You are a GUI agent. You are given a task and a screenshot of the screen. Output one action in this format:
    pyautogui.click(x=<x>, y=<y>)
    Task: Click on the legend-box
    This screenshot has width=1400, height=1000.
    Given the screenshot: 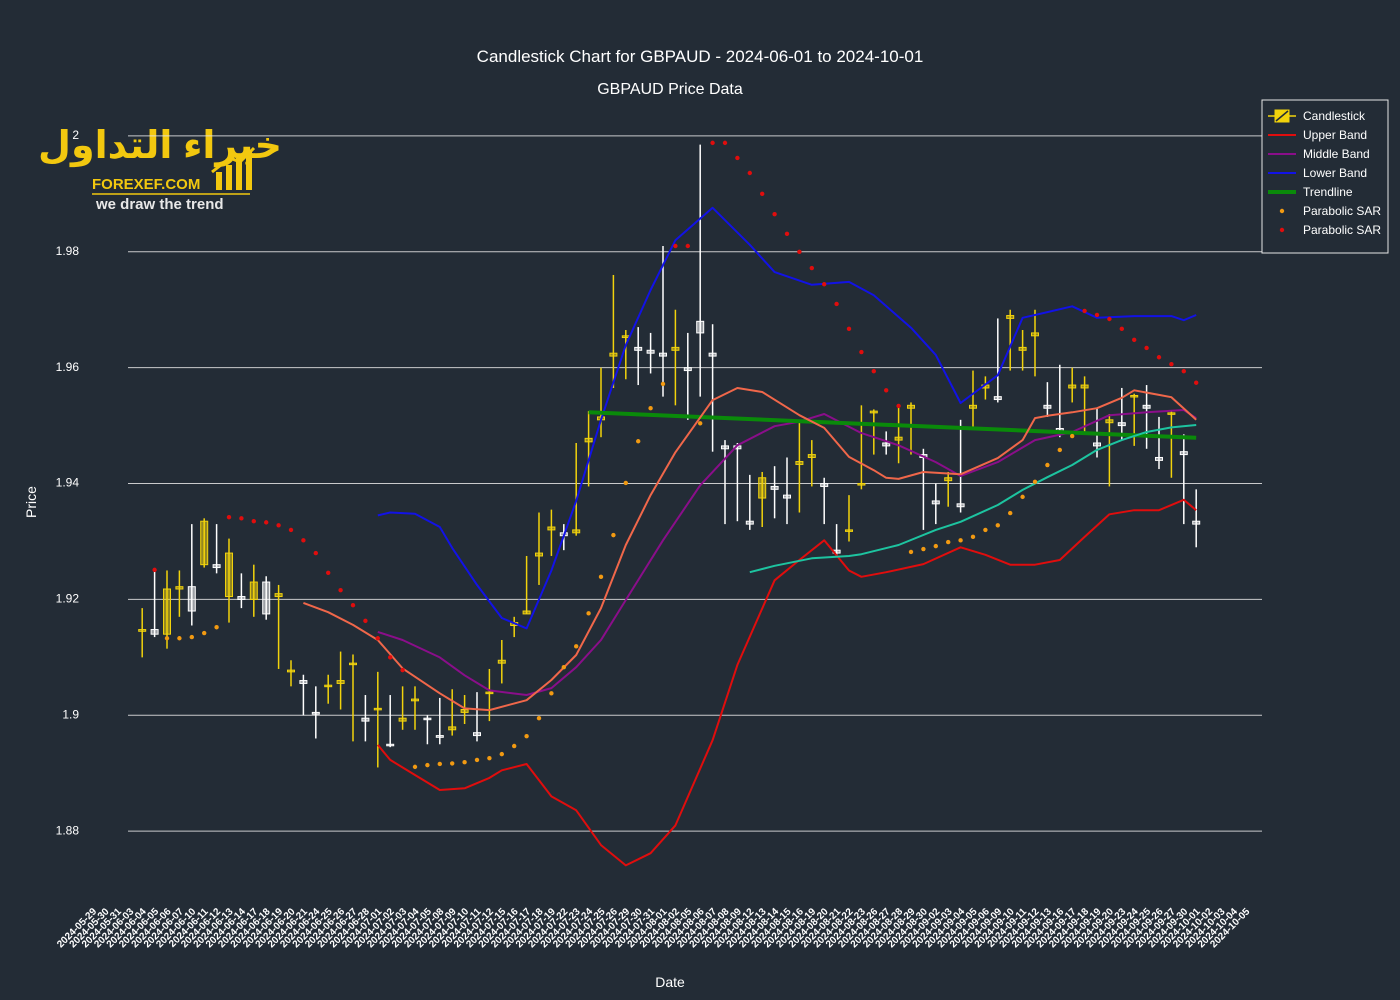 What is the action you would take?
    pyautogui.click(x=1325, y=176)
    